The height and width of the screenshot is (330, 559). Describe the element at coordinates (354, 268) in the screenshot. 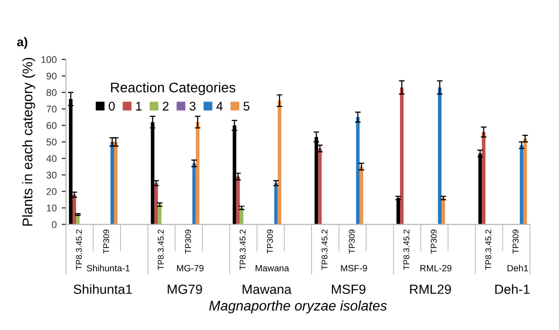

I see `text: MSF-9` at that location.